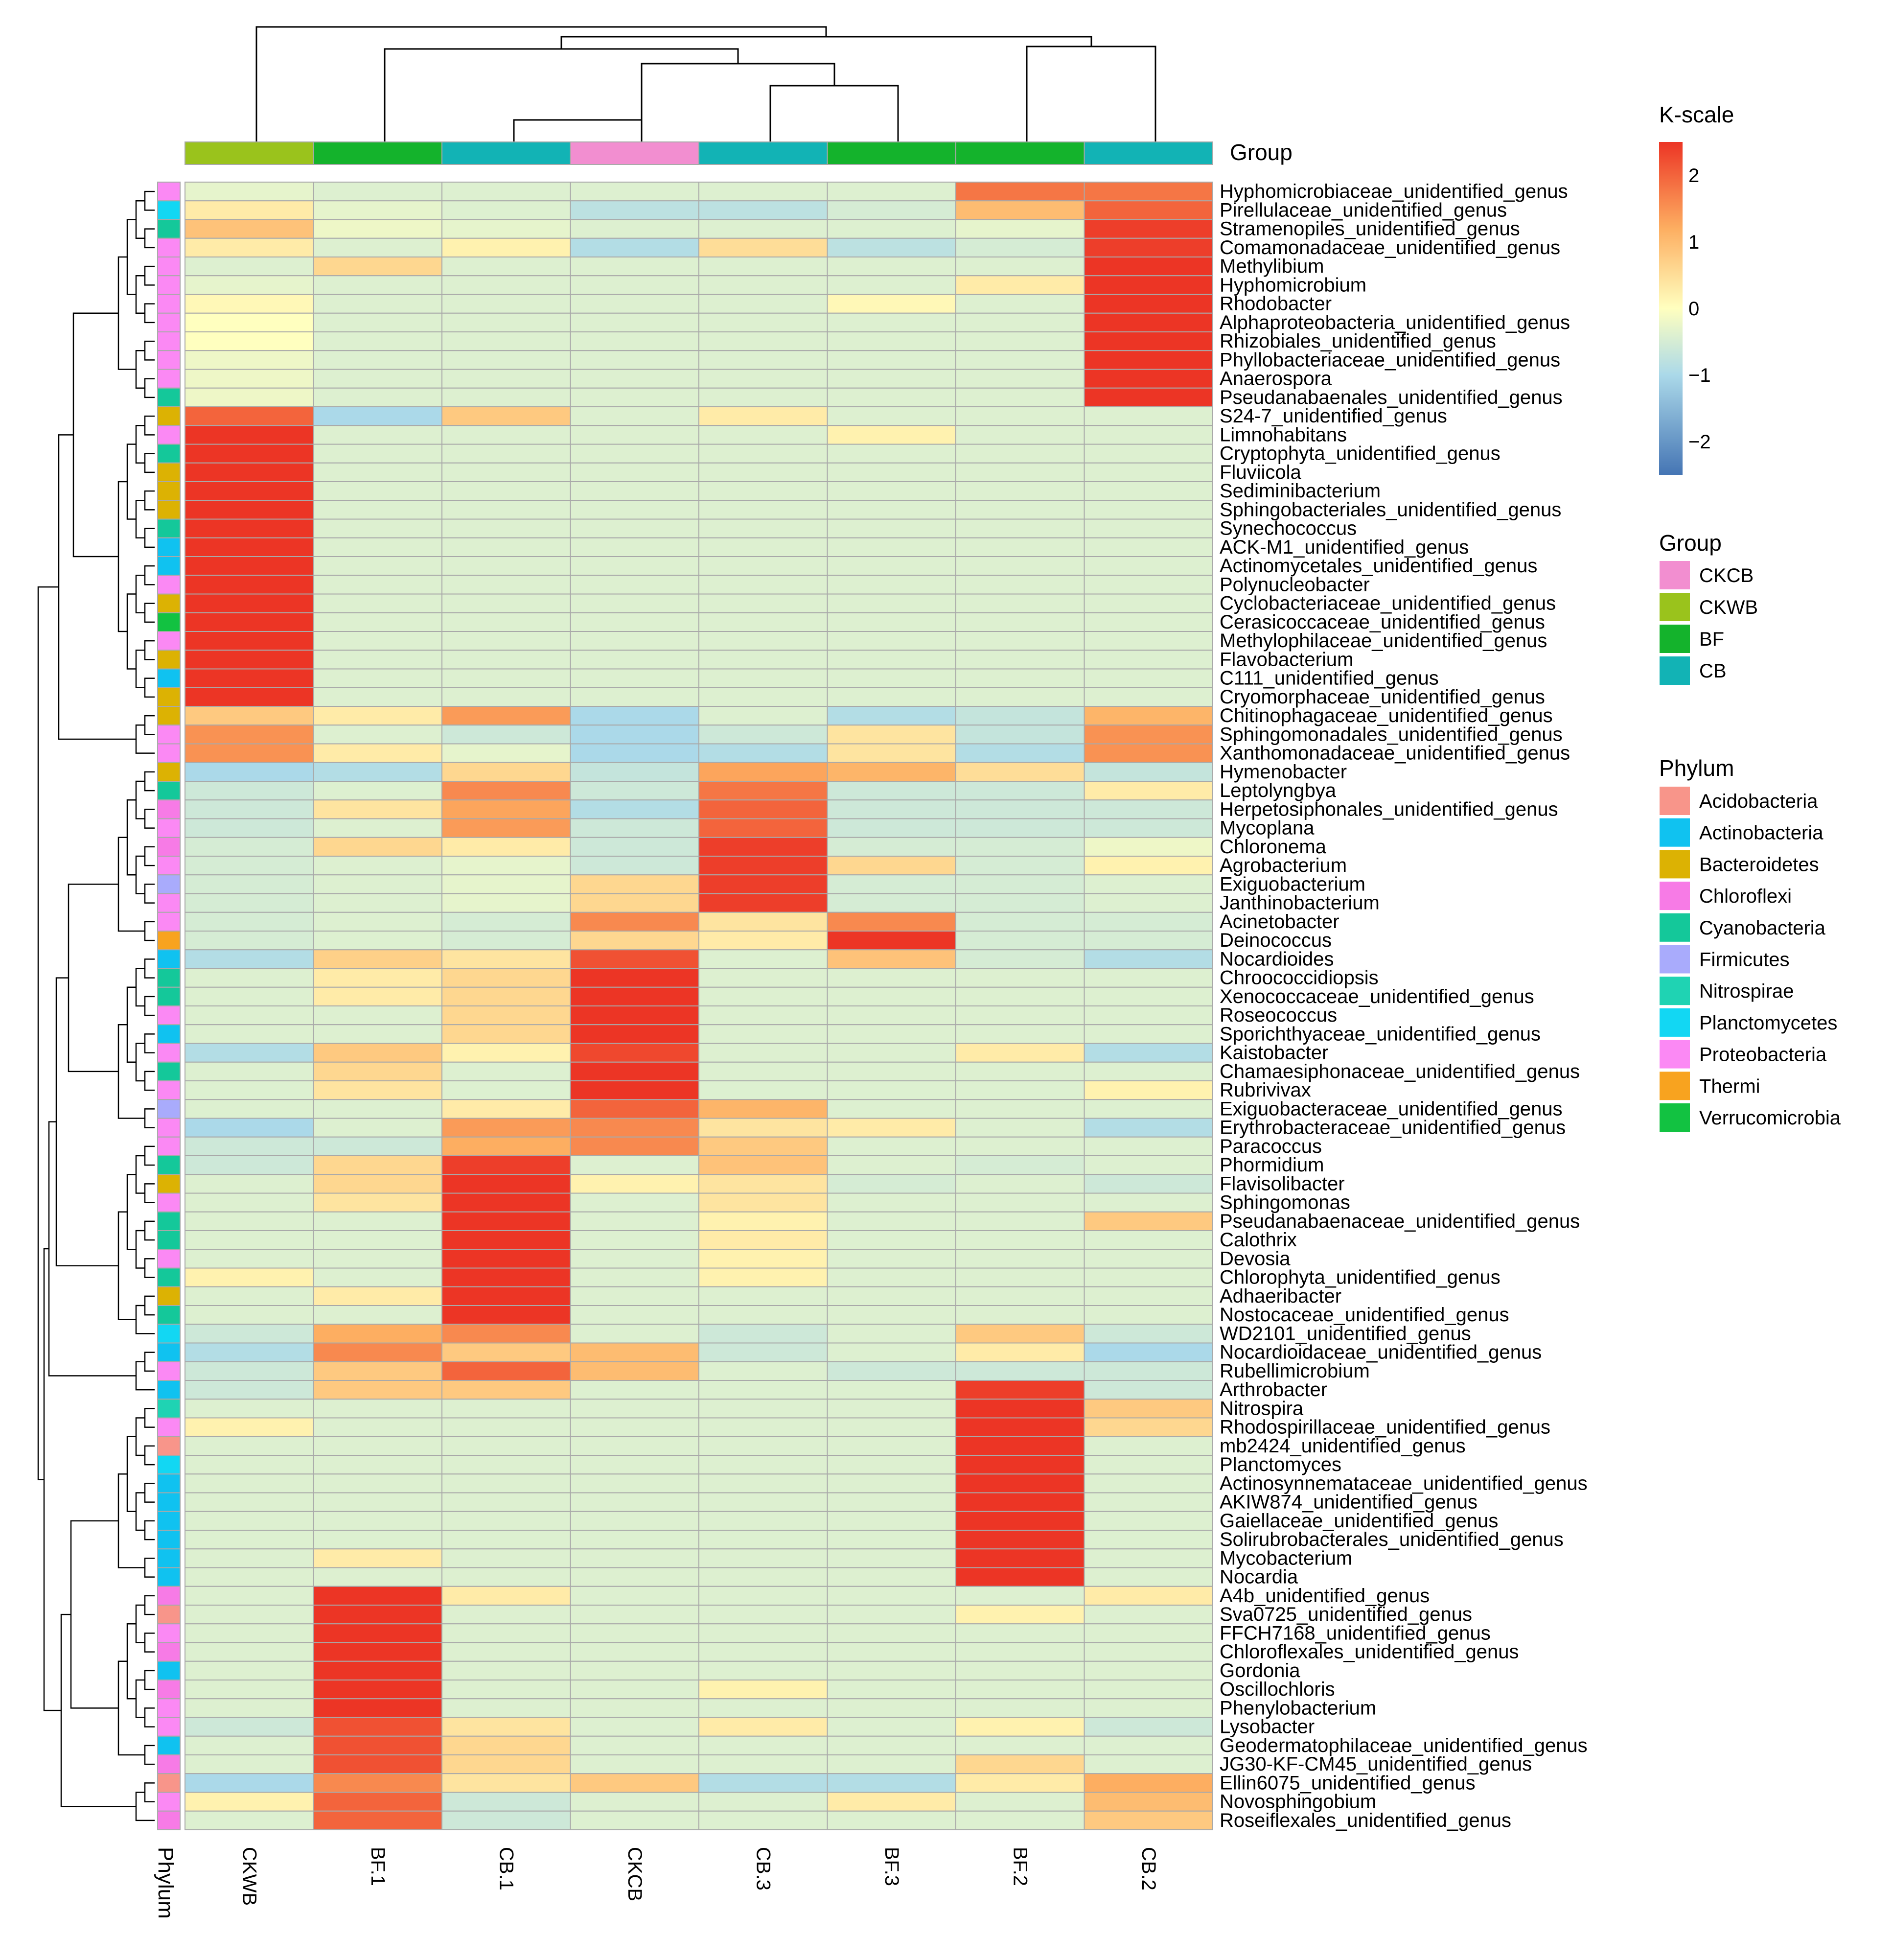 The height and width of the screenshot is (1960, 1893). Describe the element at coordinates (1348, 1502) in the screenshot. I see `row-label: AKIW874_unidentified_genus` at that location.